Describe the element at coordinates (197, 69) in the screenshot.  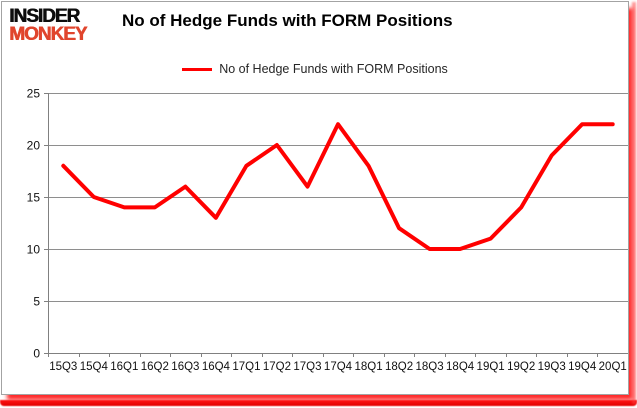
I see `legend-line-swatch` at that location.